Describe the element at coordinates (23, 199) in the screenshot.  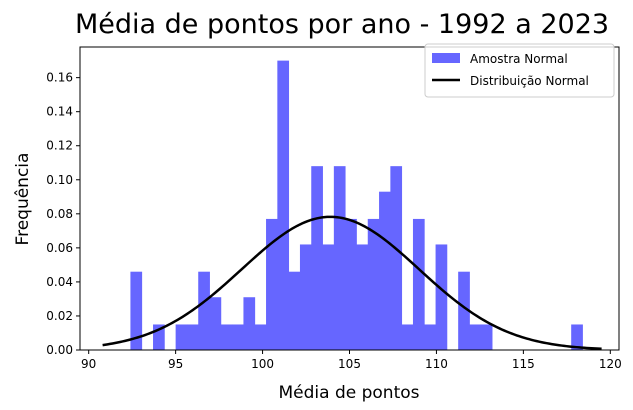
I see `y-axis-title: Frequência` at that location.